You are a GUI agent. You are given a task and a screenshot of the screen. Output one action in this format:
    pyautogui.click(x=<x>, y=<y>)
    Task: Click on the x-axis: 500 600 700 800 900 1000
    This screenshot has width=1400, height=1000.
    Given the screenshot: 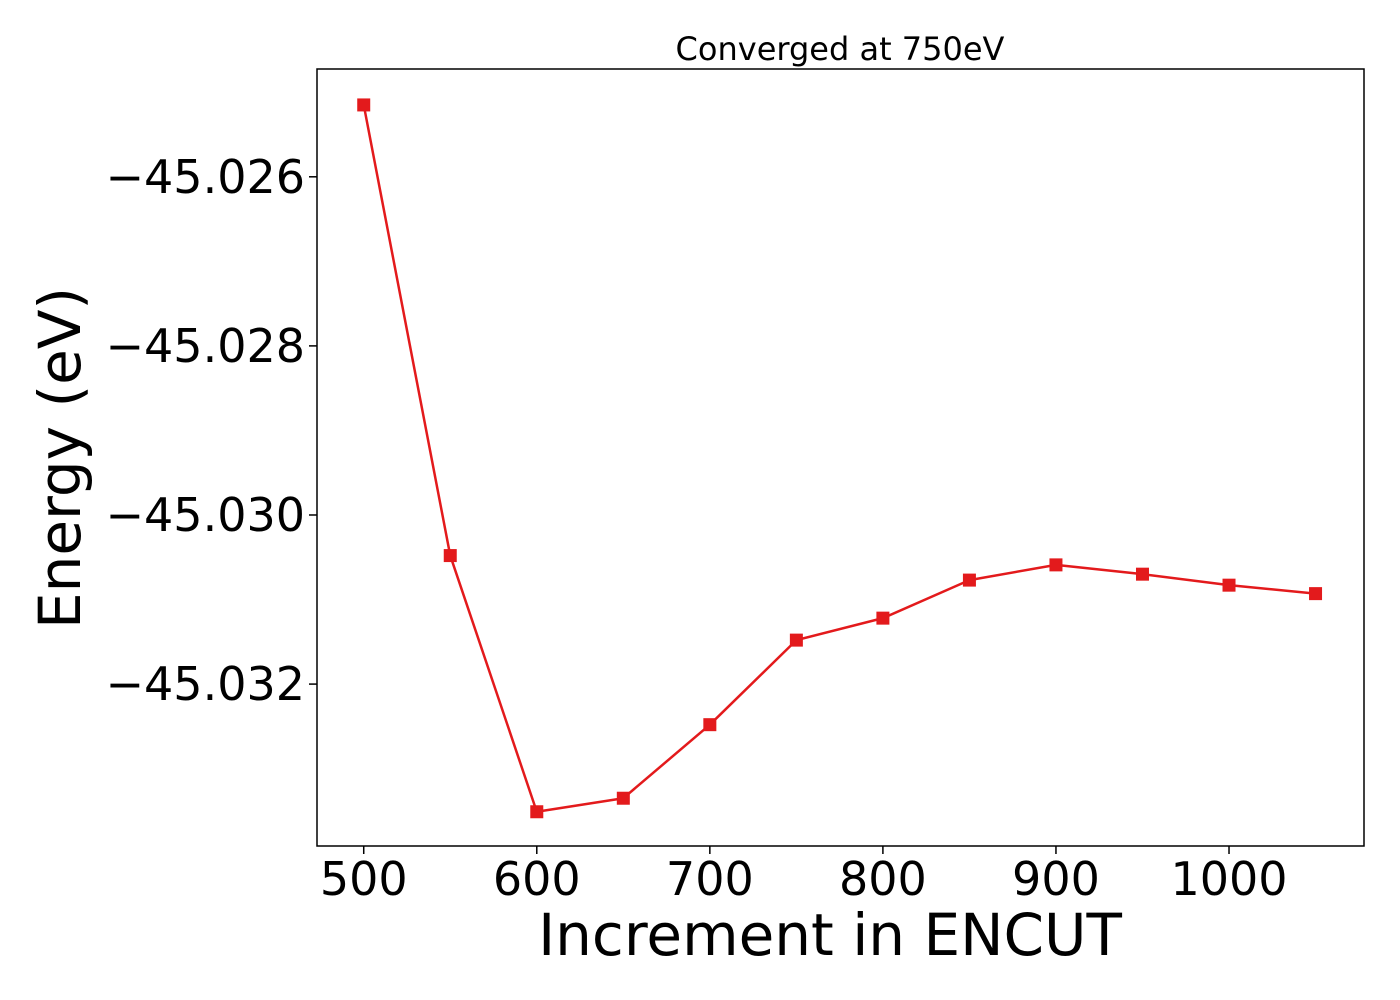 What is the action you would take?
    pyautogui.click(x=804, y=876)
    